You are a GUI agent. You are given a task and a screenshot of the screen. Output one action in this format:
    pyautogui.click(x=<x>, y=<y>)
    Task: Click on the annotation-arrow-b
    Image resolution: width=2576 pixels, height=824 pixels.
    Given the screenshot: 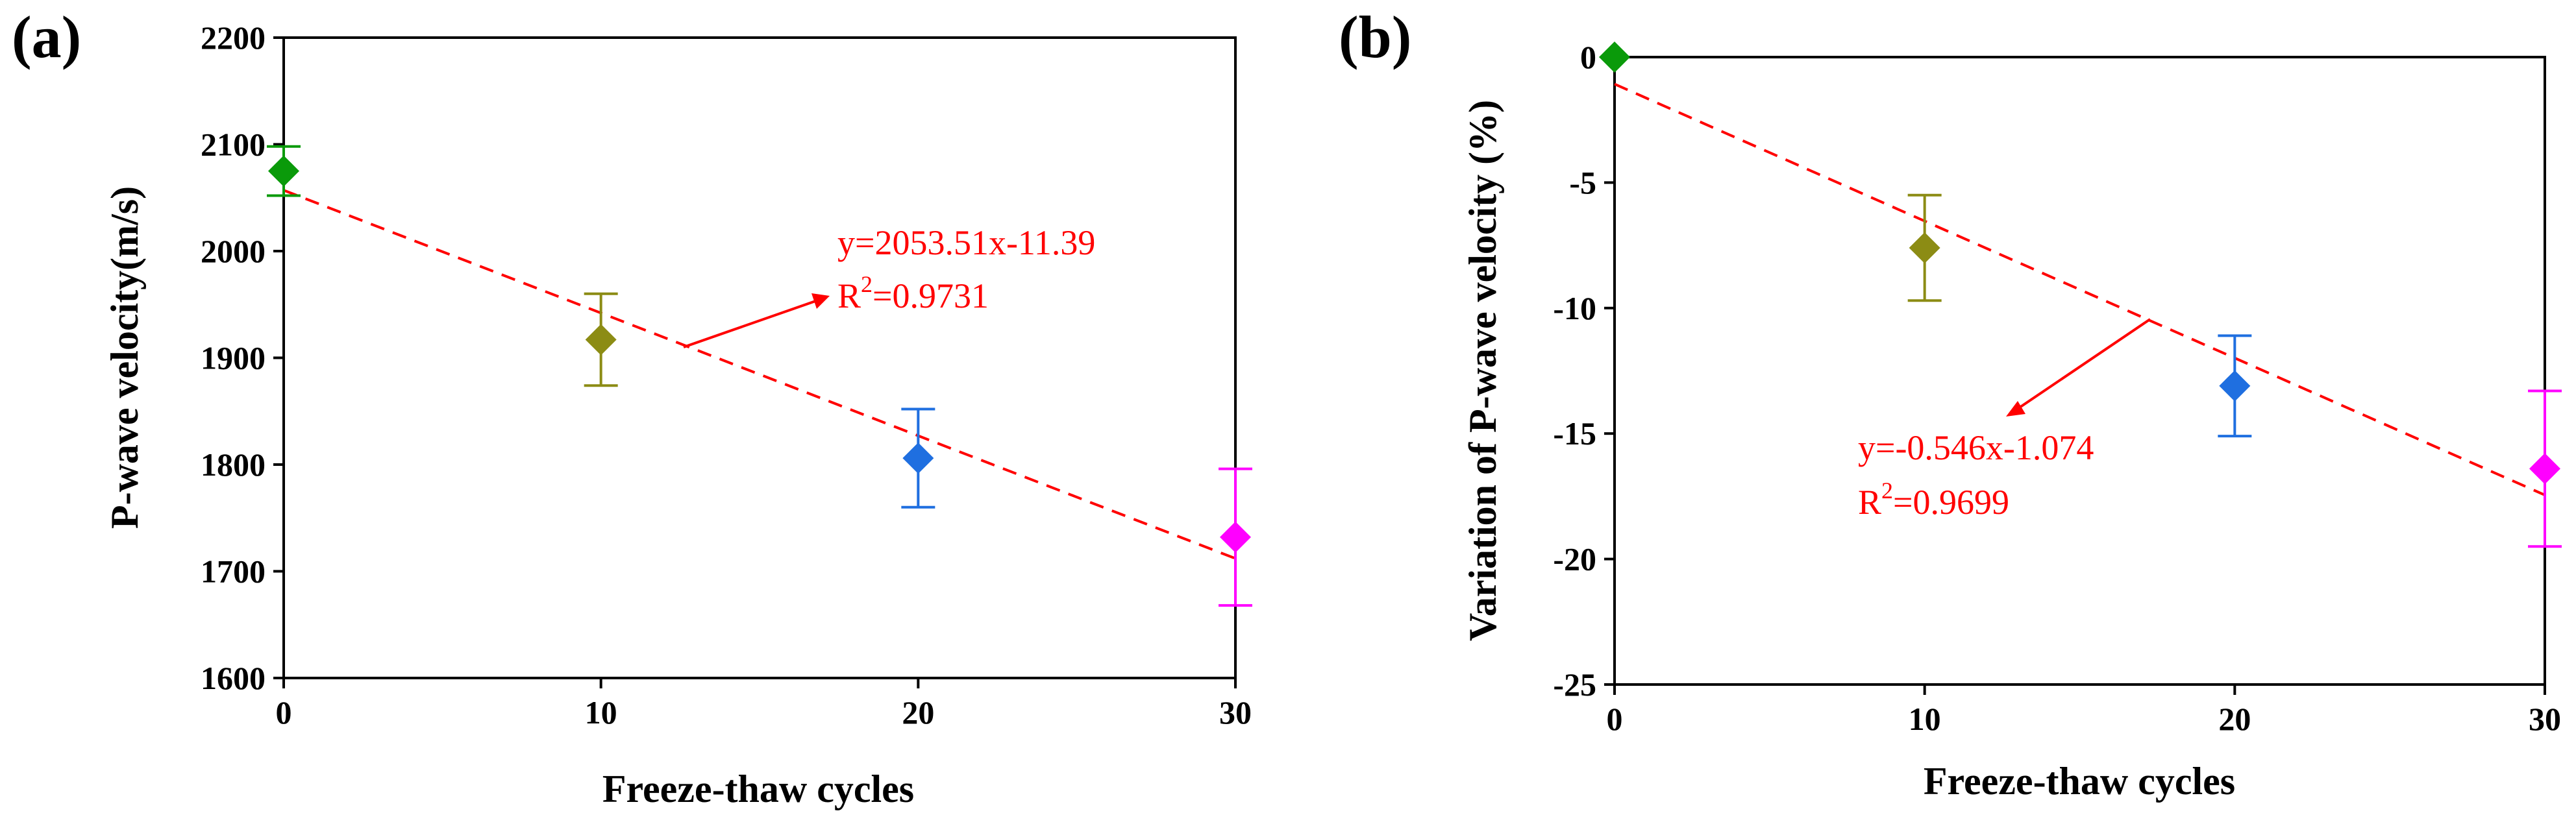 What is the action you would take?
    pyautogui.click(x=2082, y=365)
    